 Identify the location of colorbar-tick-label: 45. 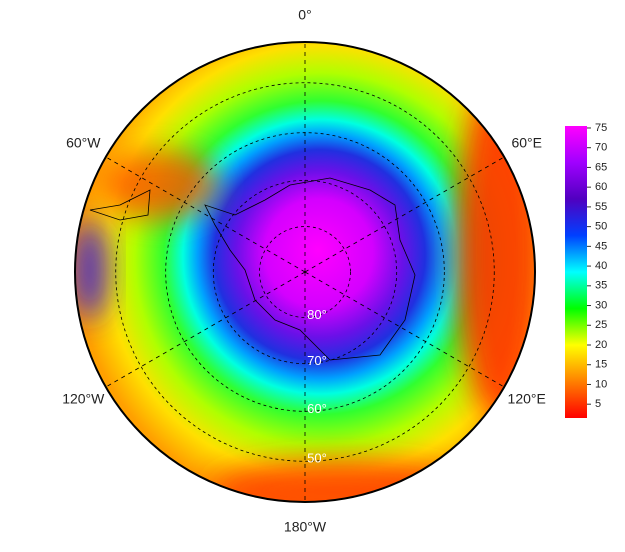
(601, 246).